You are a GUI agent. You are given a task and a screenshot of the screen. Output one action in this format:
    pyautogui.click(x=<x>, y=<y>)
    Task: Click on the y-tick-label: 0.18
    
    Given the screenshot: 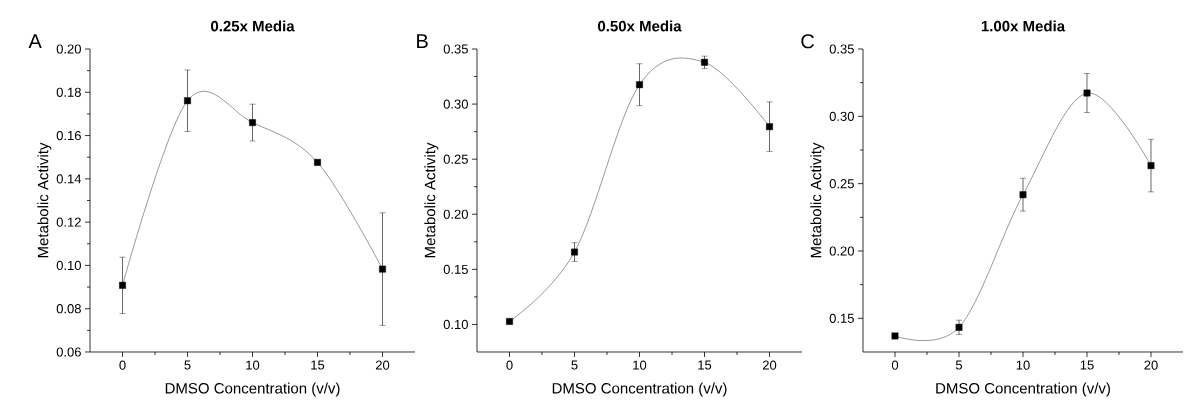 What is the action you would take?
    pyautogui.click(x=68, y=92)
    